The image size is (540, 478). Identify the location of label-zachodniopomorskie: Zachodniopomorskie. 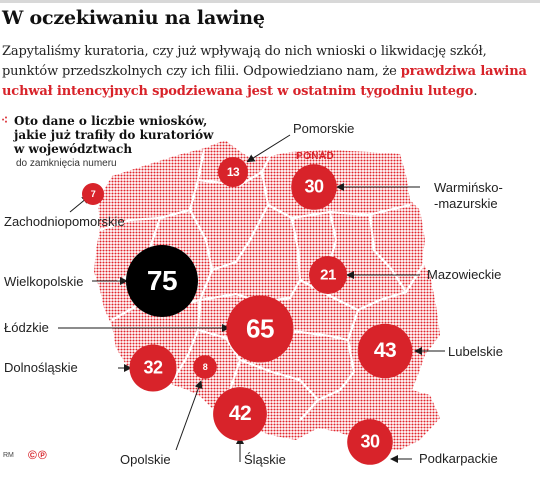
(64, 221).